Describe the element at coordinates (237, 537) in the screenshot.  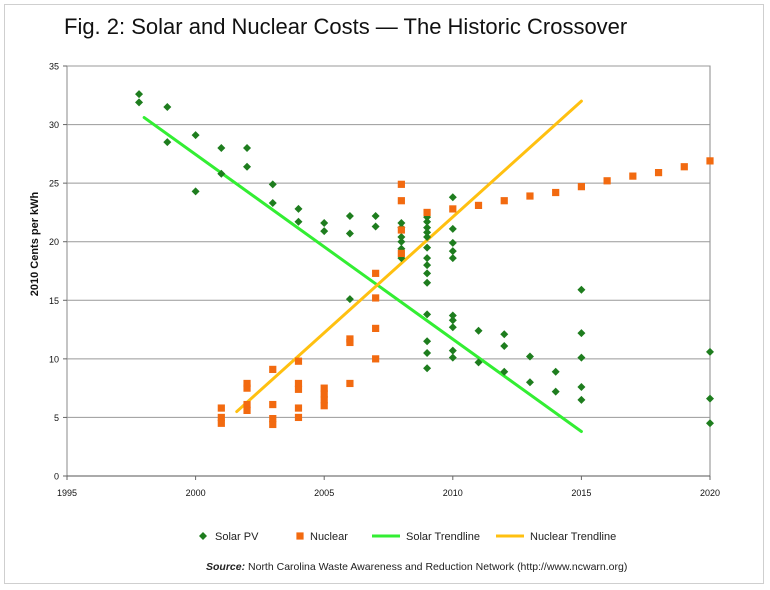
I see `legend-solar-pv-label: Solar PV` at that location.